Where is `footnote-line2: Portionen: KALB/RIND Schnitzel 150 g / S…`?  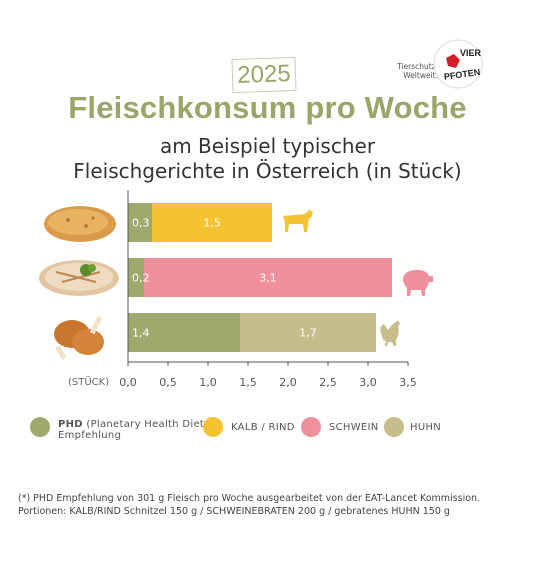
footnote-line2: Portionen: KALB/RIND Schnitzel 150 g / S… is located at coordinates (234, 511).